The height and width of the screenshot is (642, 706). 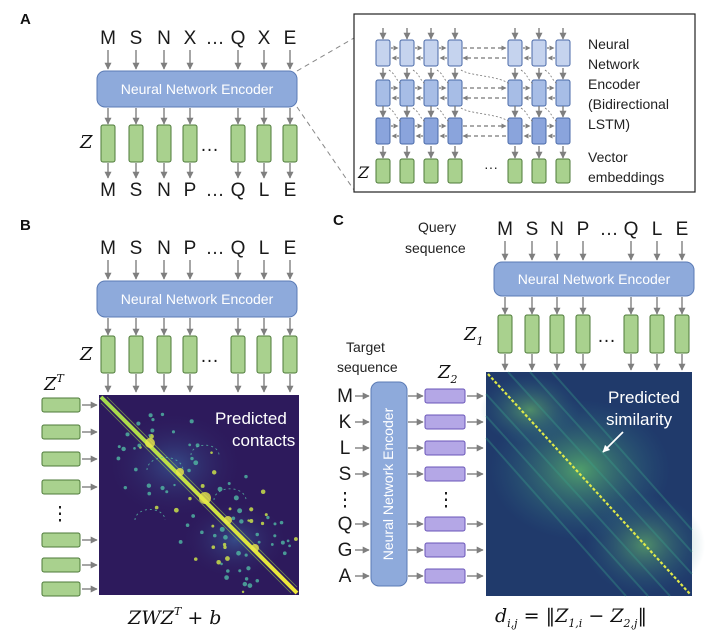 What do you see at coordinates (345, 576) in the screenshot?
I see `target-letter: A` at bounding box center [345, 576].